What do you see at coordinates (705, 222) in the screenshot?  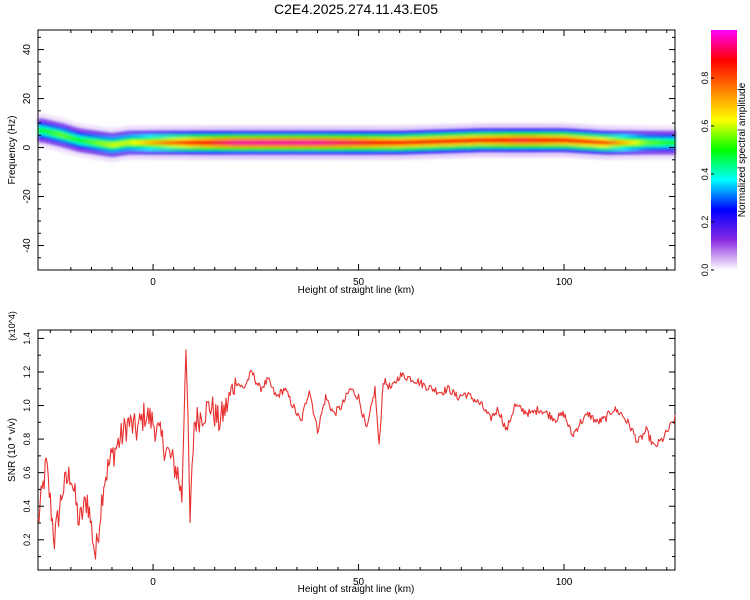 I see `colorbar-tick-label: 0.2` at bounding box center [705, 222].